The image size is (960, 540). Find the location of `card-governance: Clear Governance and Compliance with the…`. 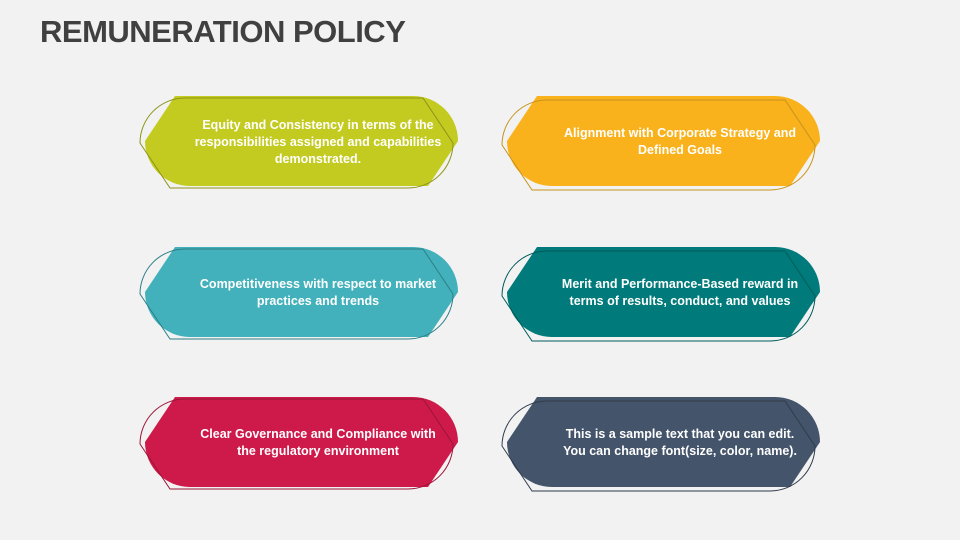

card-governance: Clear Governance and Compliance with the… is located at coordinates (304, 447).